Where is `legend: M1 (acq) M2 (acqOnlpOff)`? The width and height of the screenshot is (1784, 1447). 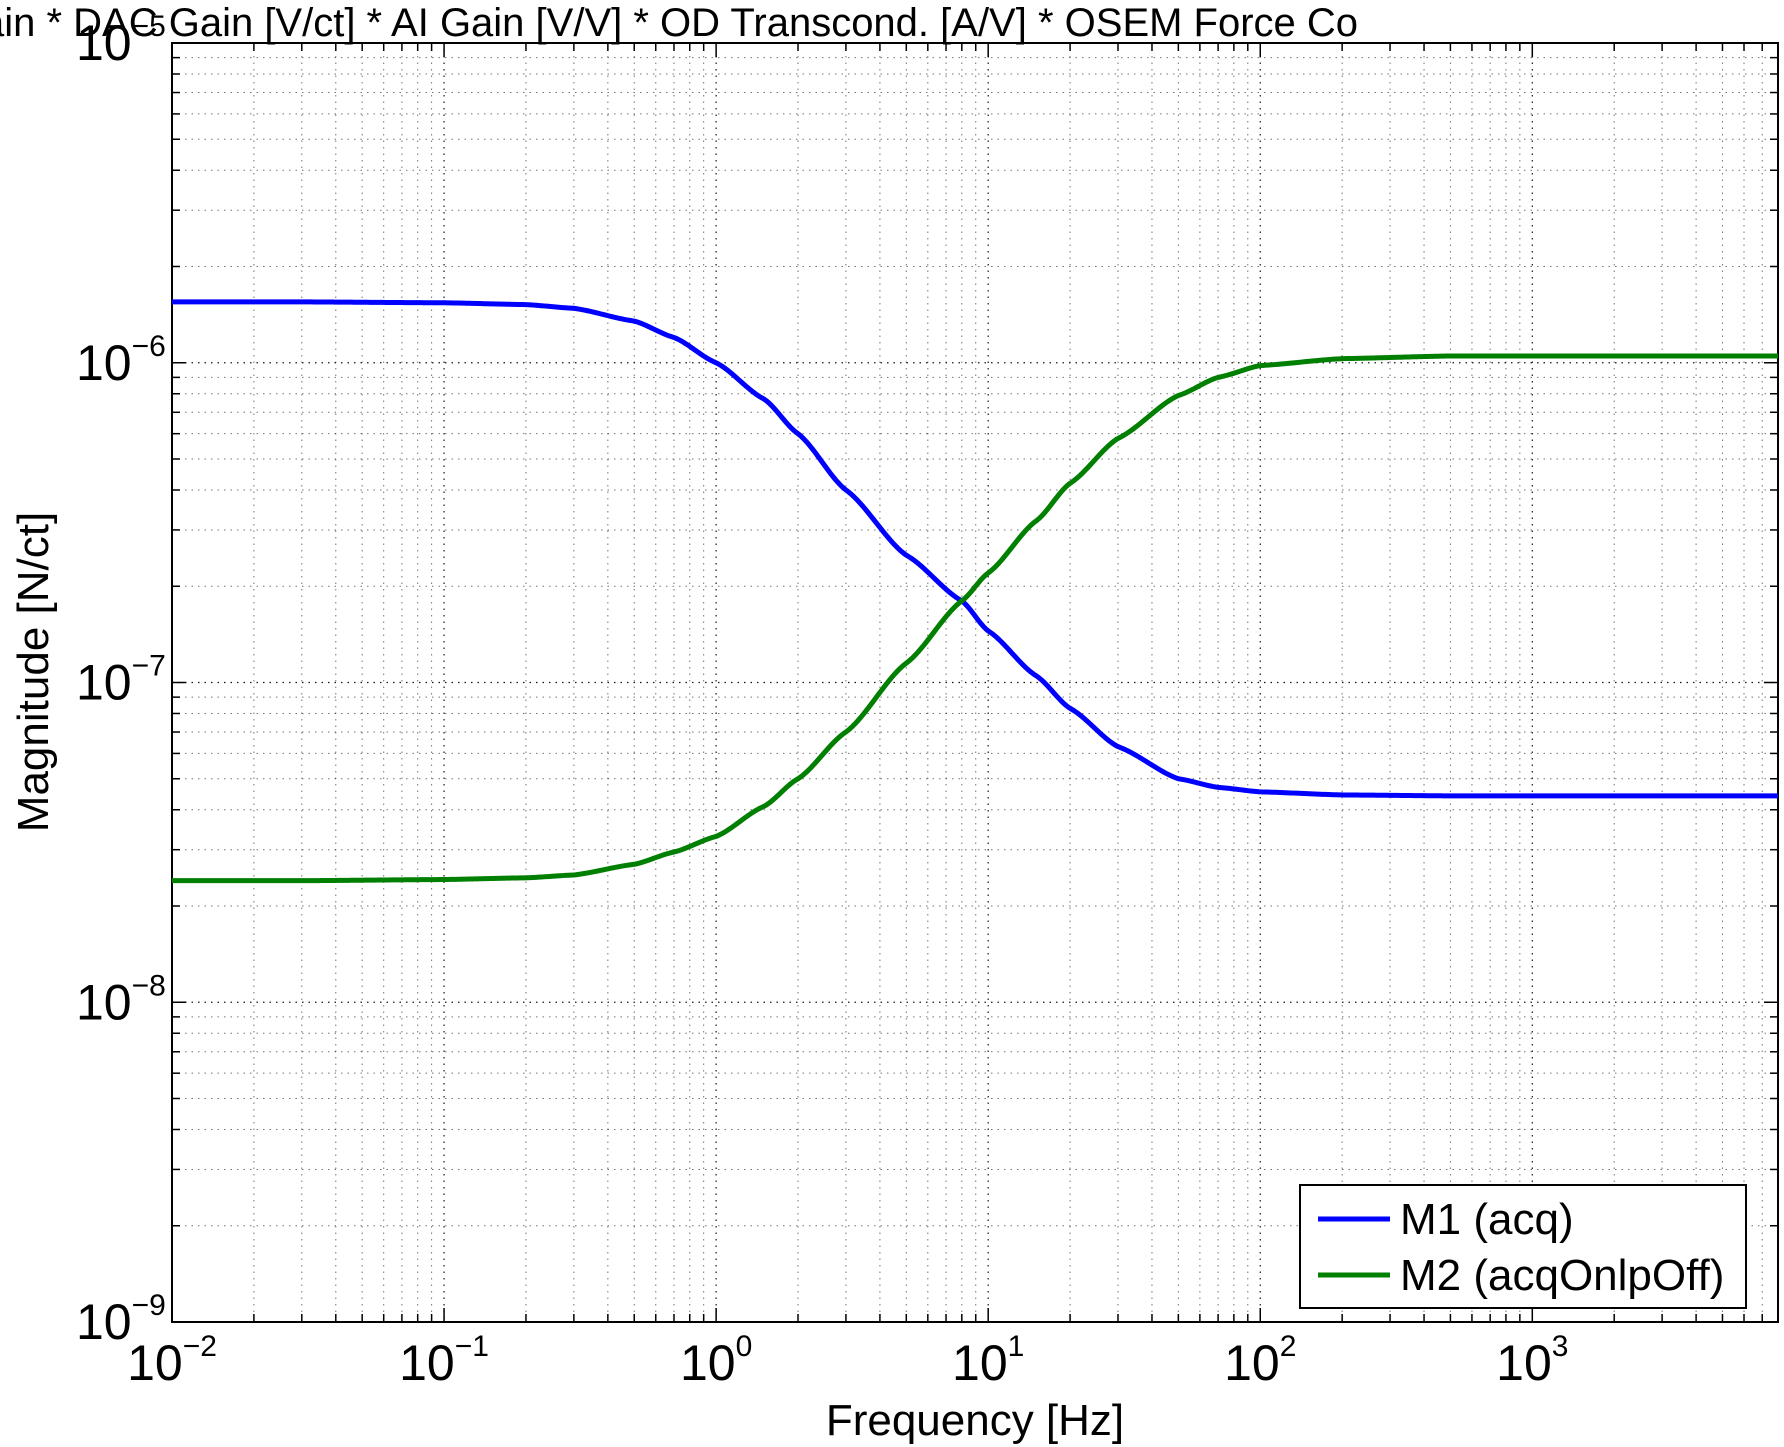
legend: M1 (acq) M2 (acqOnlpOff) is located at coordinates (1523, 1246).